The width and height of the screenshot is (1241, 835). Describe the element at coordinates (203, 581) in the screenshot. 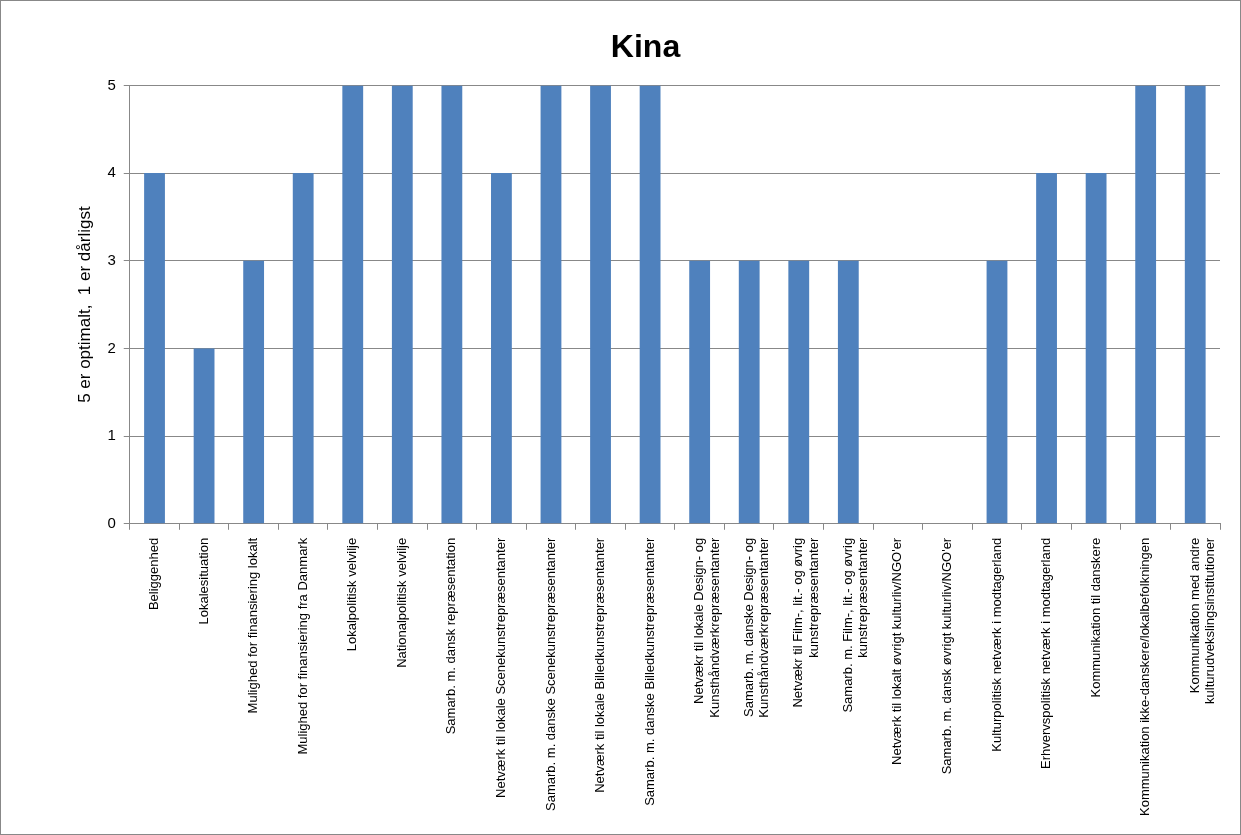

I see `x-tick-label: Lokalesituation` at that location.